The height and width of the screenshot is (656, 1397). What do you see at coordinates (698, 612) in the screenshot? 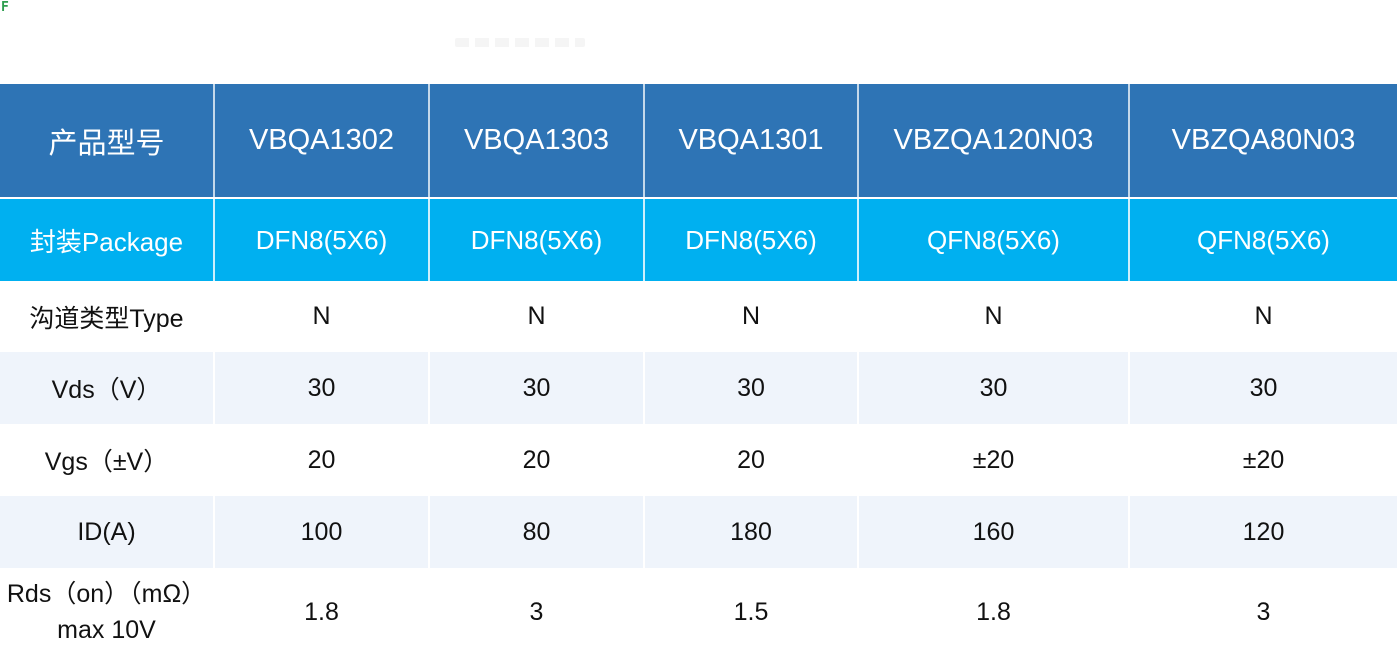
I see `table-row-rds-on: Rds（on）（mΩ）max 10V 1.8 3 1.5 1.8 3` at bounding box center [698, 612].